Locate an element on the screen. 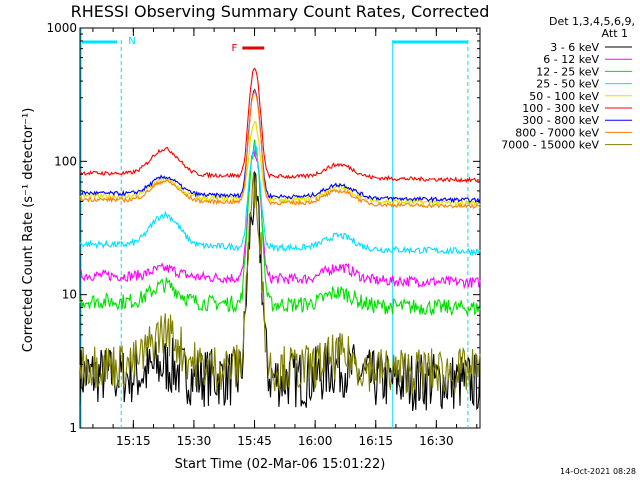 The height and width of the screenshot is (484, 640). legend-item: 6 - 12 keV is located at coordinates (587, 59).